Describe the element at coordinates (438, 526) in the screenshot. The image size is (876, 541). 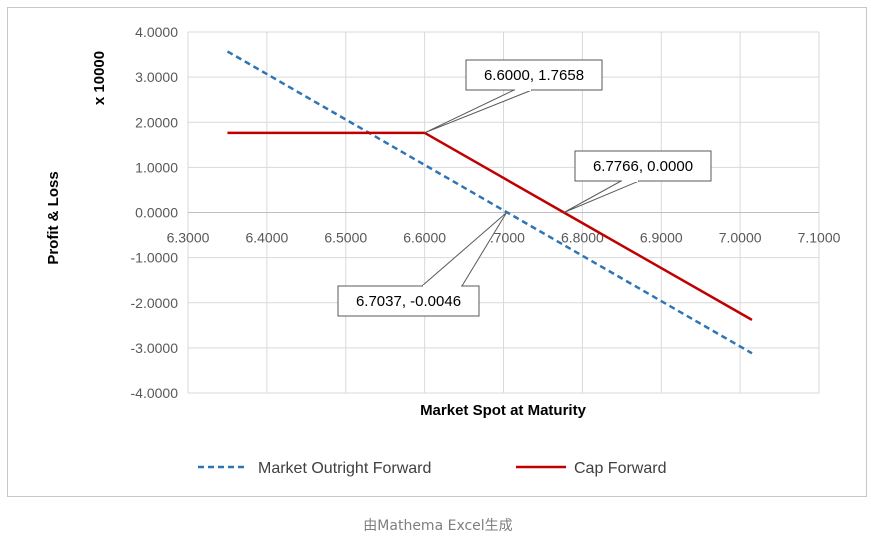
I see `caption: 由Mathema Excel生成` at that location.